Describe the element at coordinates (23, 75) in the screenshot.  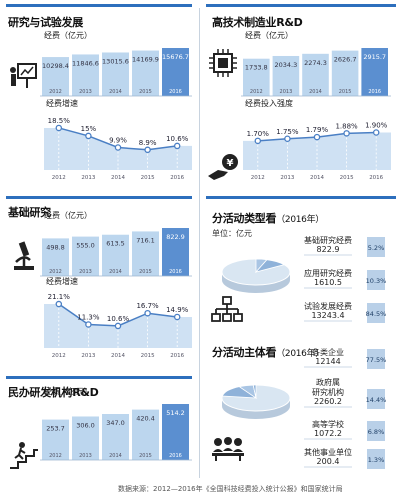
I see `presentation-icon` at that location.